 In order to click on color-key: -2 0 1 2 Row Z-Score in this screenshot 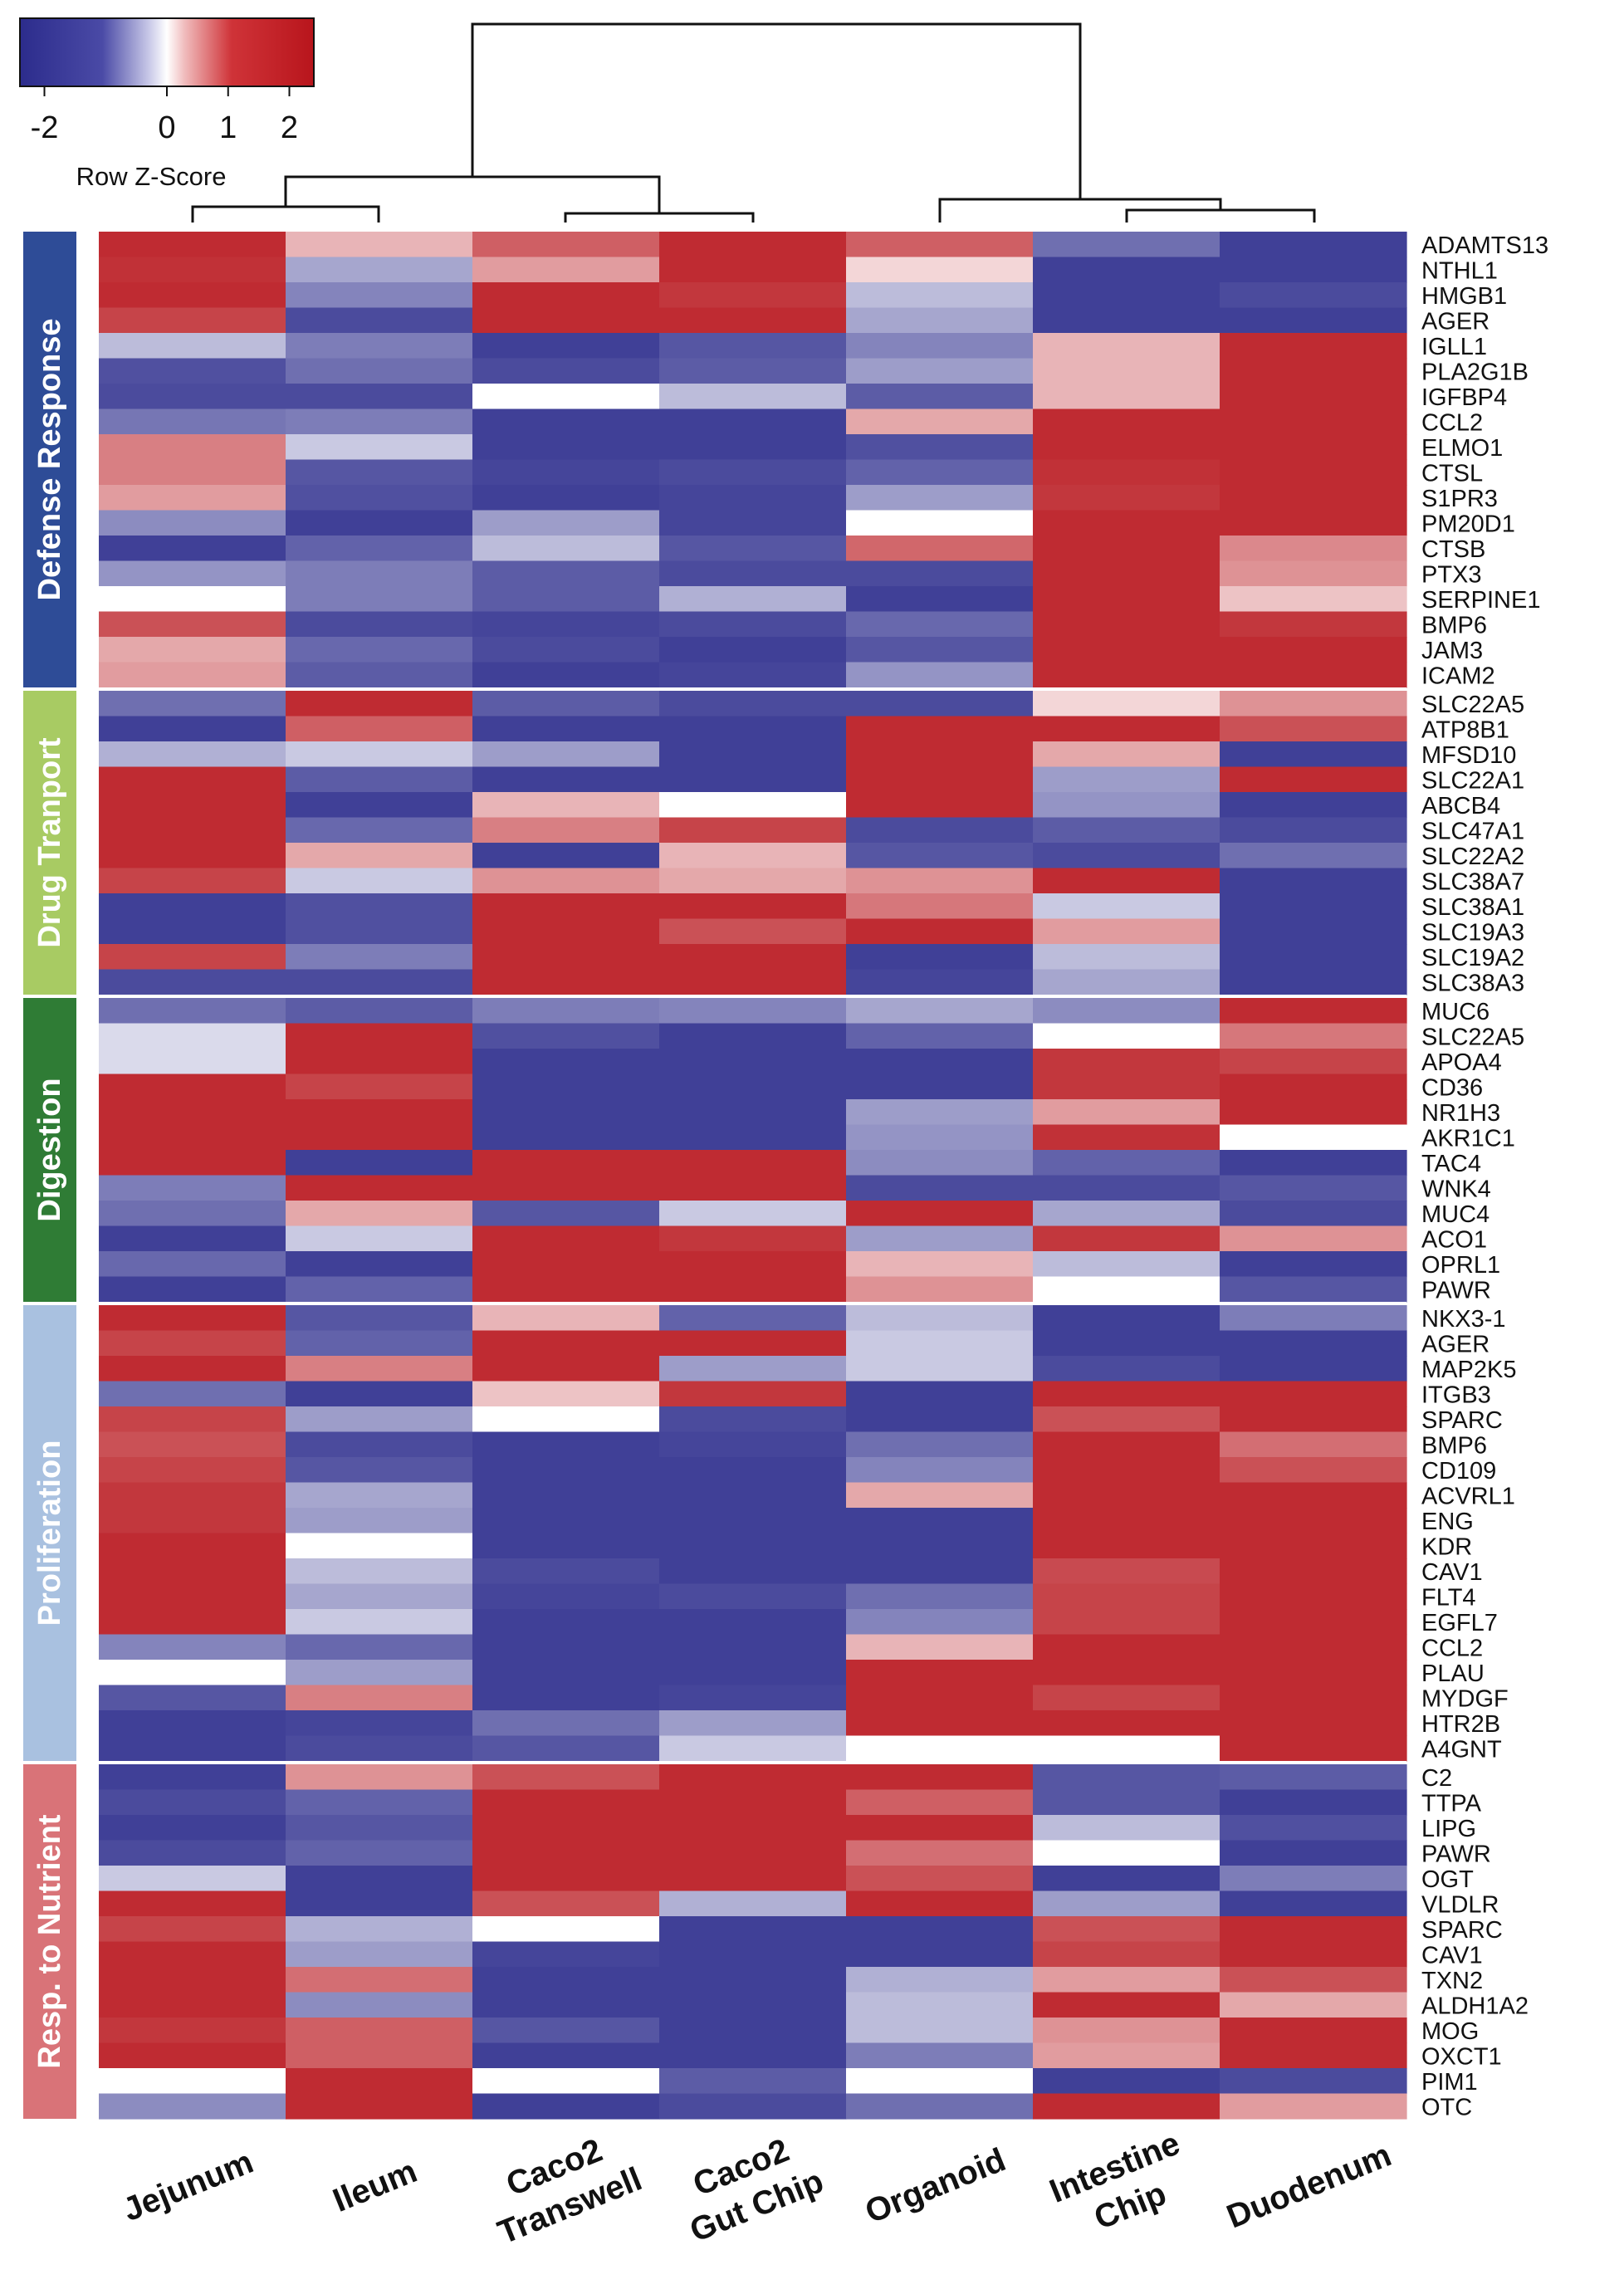, I will do `click(167, 104)`.